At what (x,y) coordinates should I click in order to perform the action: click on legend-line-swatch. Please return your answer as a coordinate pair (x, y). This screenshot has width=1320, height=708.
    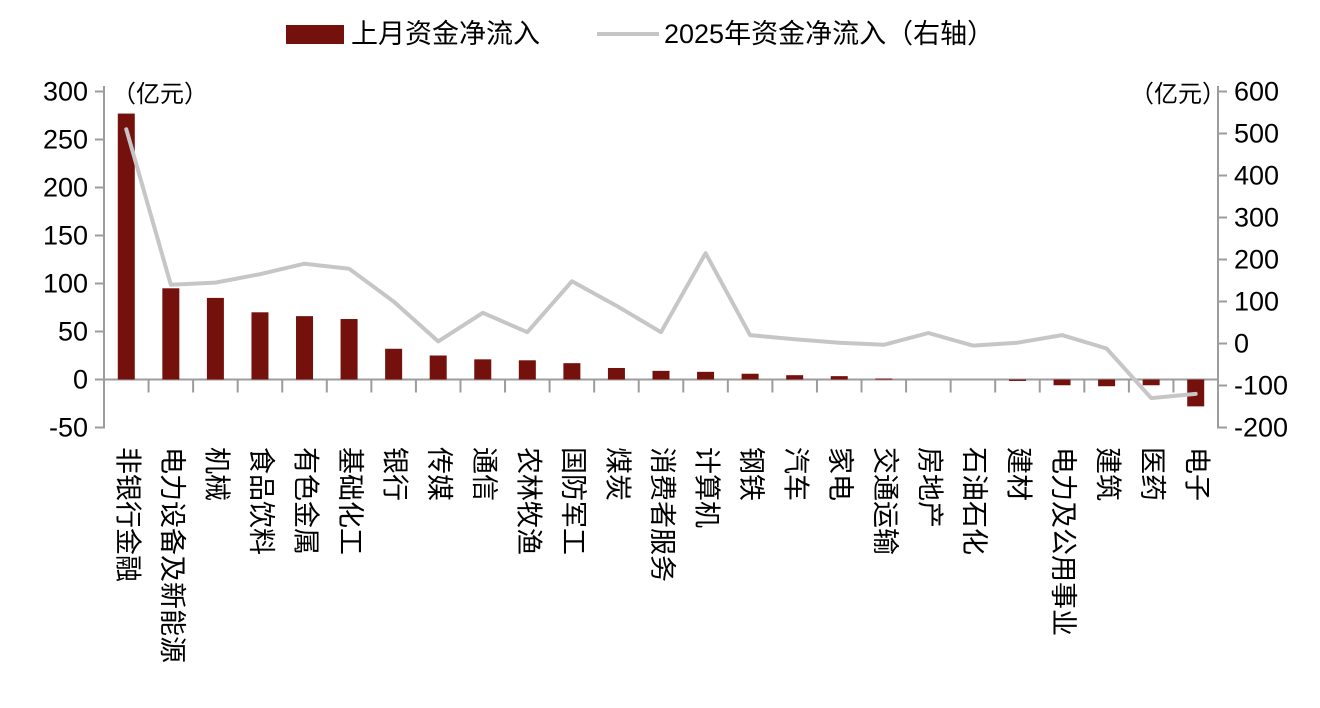
    Looking at the image, I should click on (628, 34).